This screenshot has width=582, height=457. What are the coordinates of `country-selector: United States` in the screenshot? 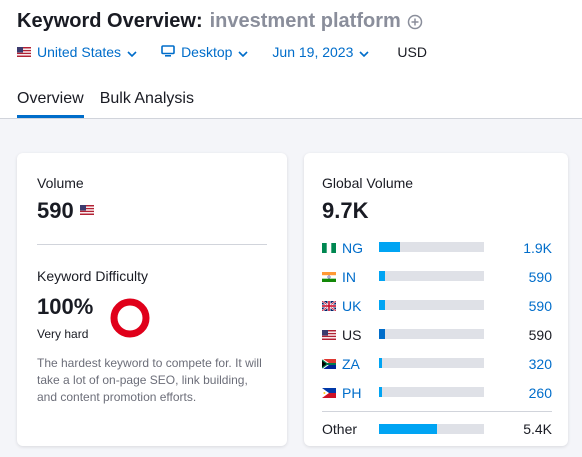 It's located at (77, 52).